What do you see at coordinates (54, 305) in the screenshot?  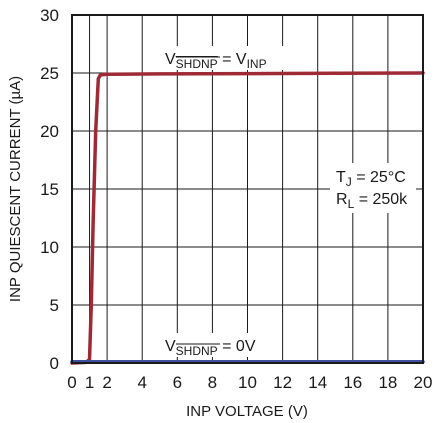 I see `y-tick-label: 5` at bounding box center [54, 305].